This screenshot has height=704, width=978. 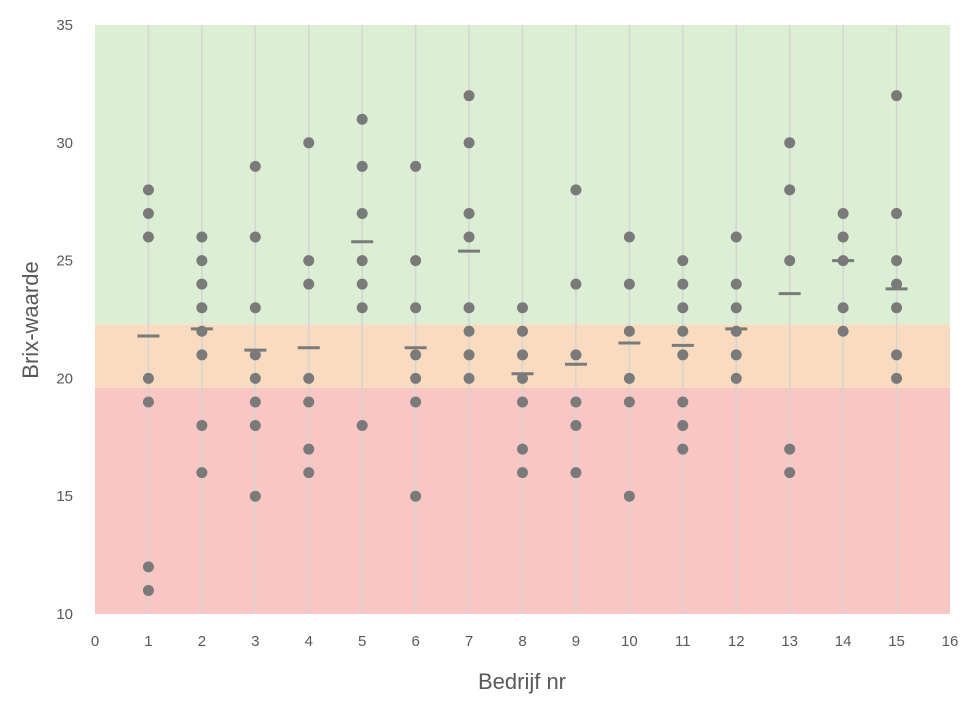 I want to click on x-tick-label-14: 14, so click(x=843, y=641).